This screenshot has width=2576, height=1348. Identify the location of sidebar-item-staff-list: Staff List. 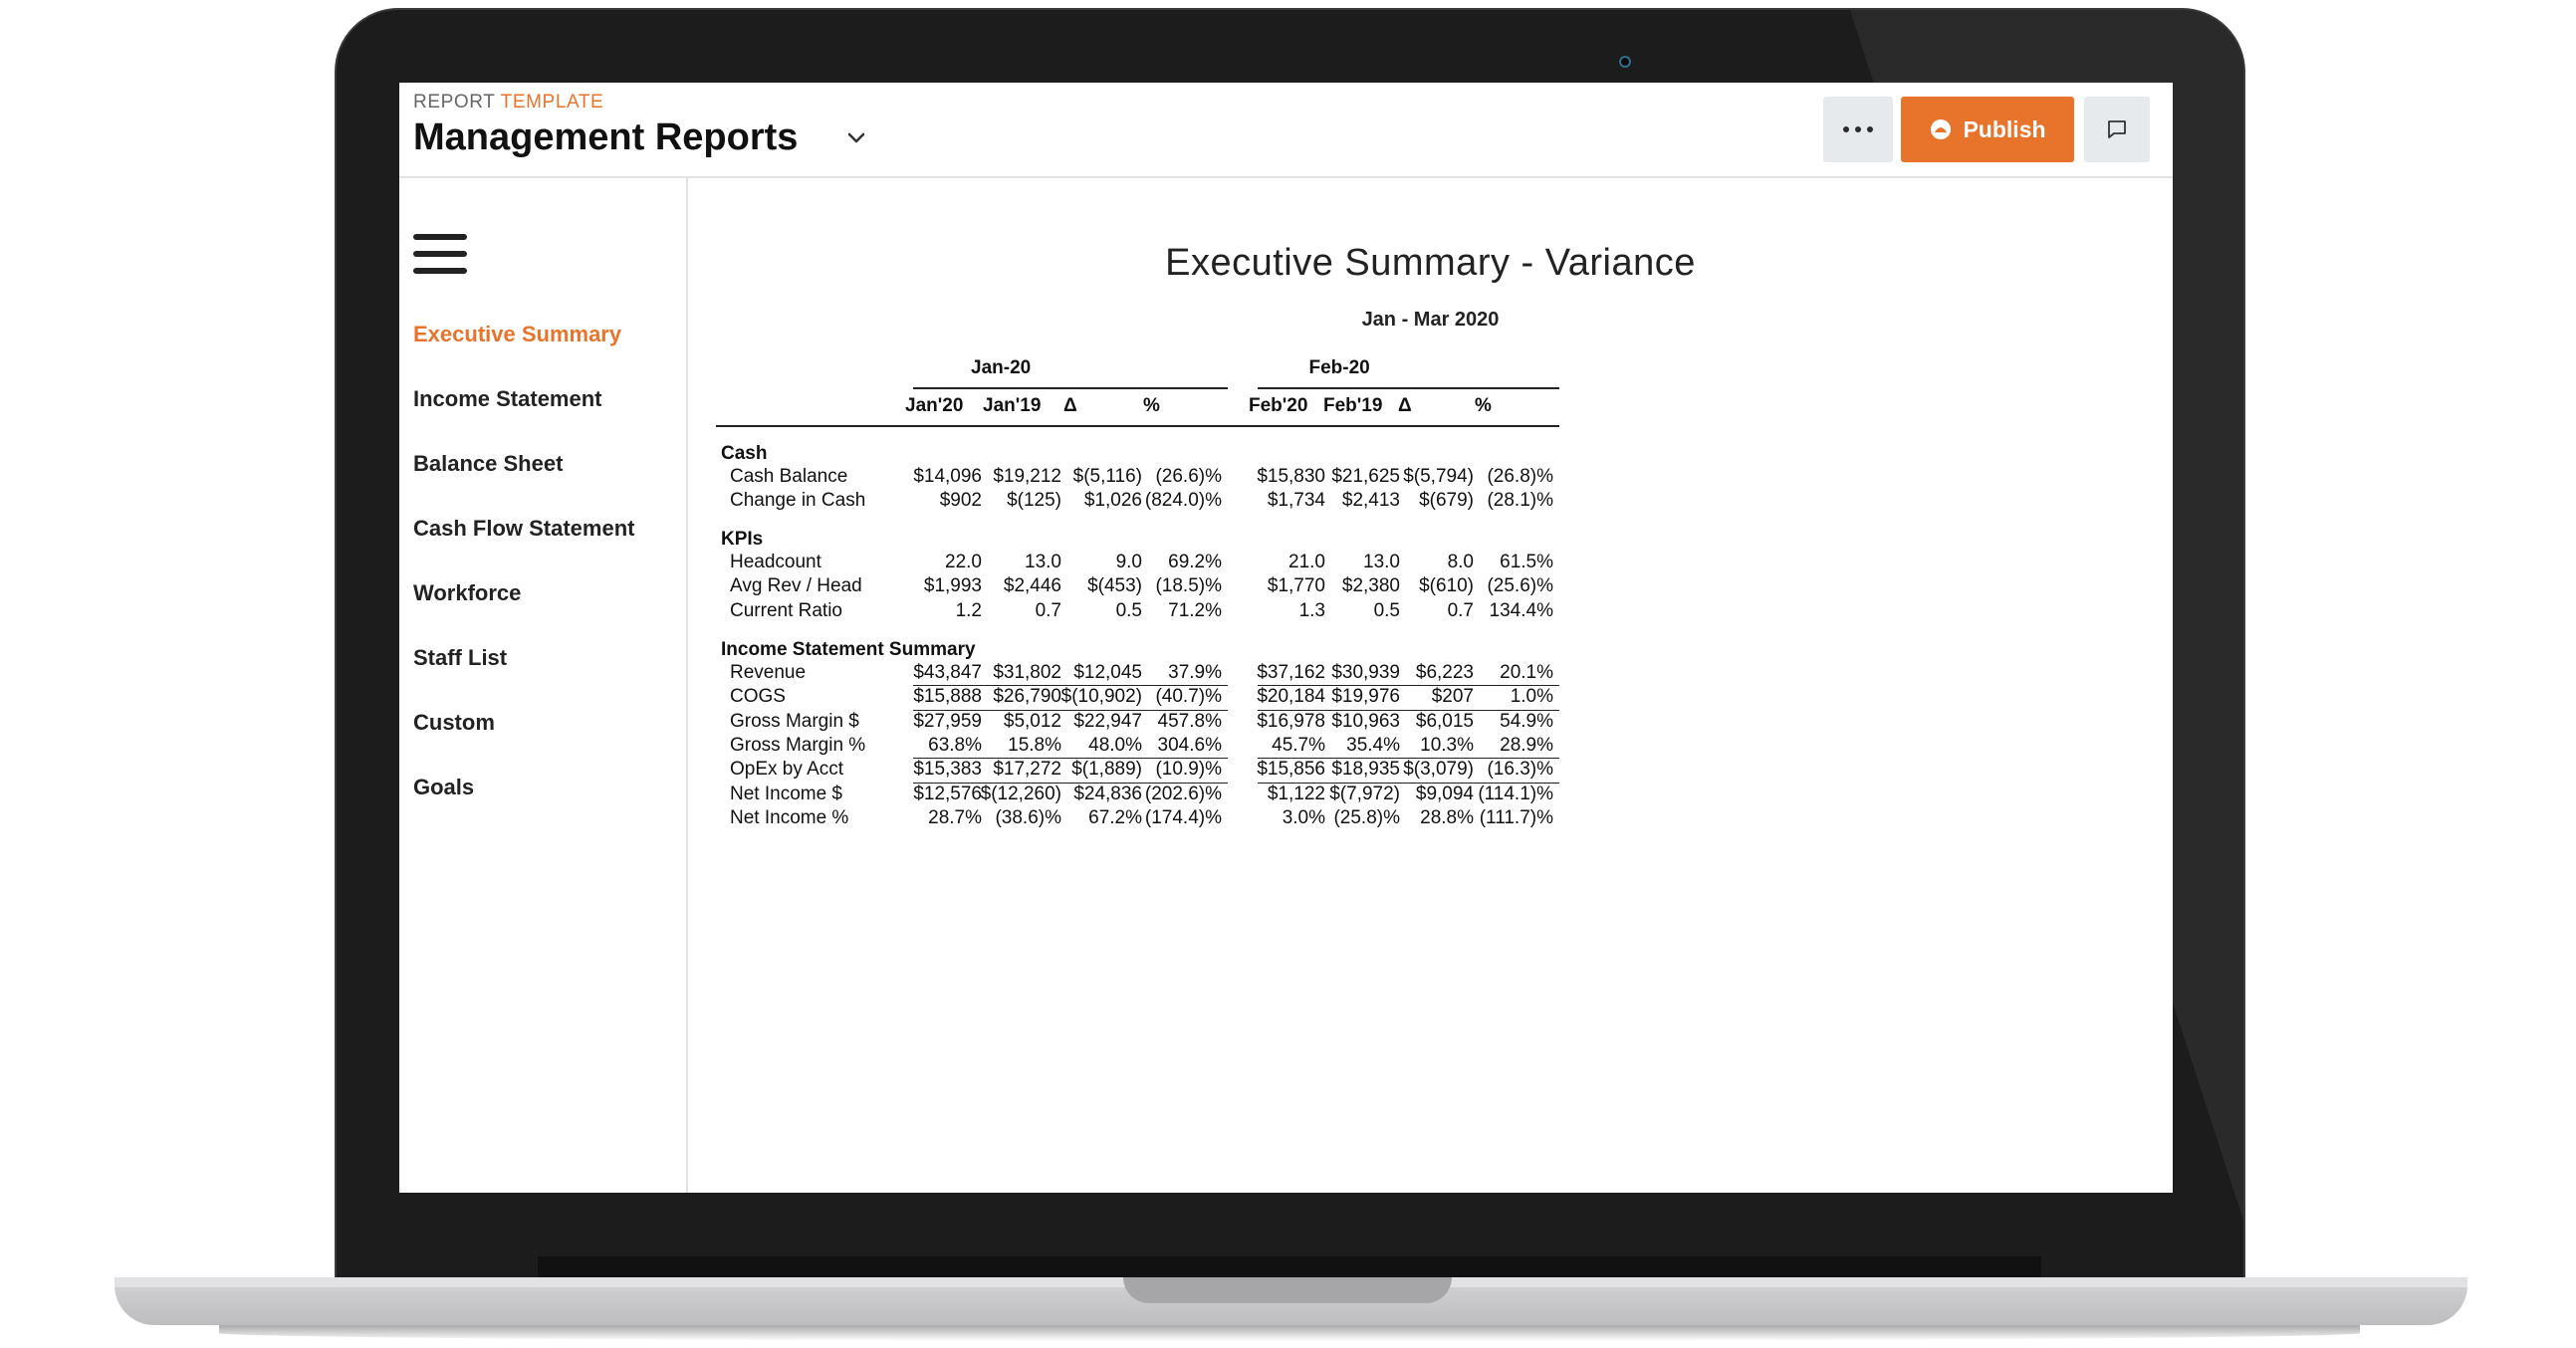
(460, 658).